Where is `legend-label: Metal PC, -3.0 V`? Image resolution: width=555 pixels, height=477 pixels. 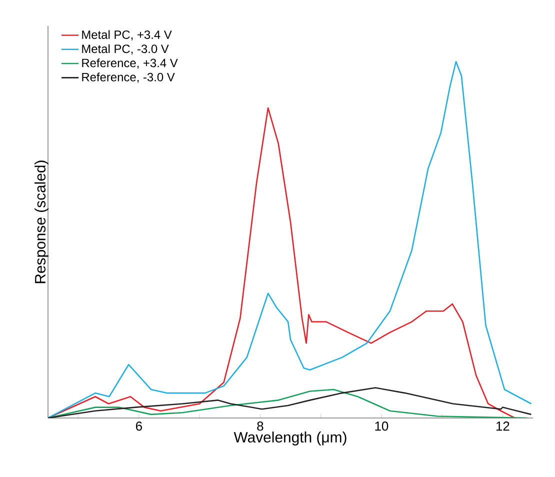
legend-label: Metal PC, -3.0 V is located at coordinates (125, 49).